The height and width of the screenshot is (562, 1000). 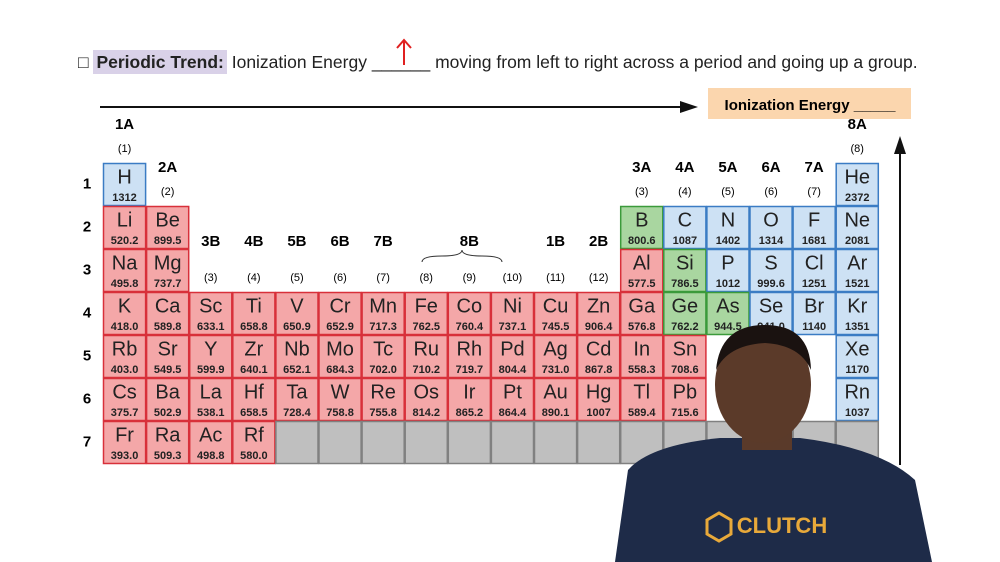 What do you see at coordinates (684, 192) in the screenshot?
I see `group-number: (4)` at bounding box center [684, 192].